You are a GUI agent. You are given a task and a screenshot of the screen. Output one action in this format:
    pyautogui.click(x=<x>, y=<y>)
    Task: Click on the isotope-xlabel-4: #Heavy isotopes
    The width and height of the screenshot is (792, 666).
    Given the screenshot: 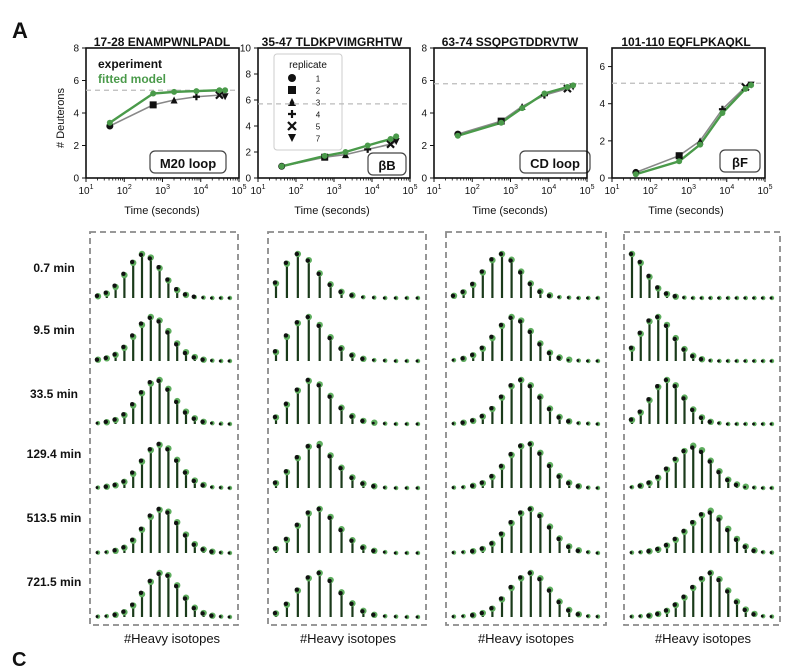 What is the action you would take?
    pyautogui.click(x=703, y=638)
    